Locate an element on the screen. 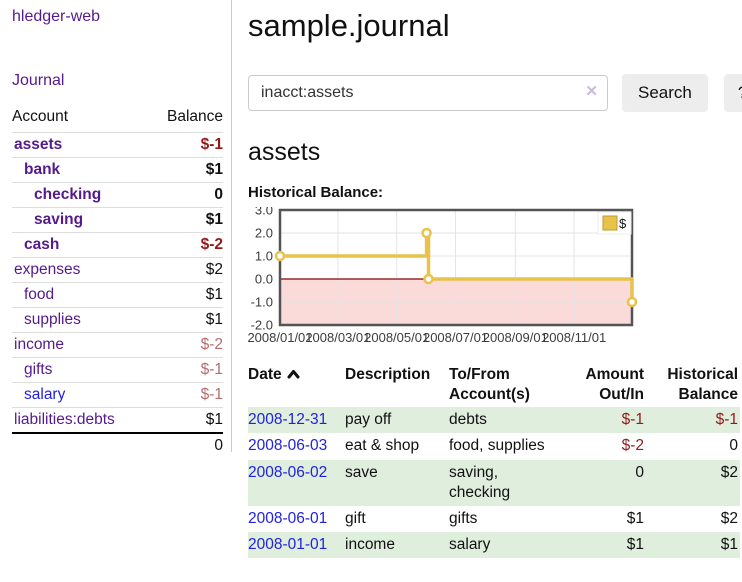  register-header-balance-line1: Historical is located at coordinates (702, 374).